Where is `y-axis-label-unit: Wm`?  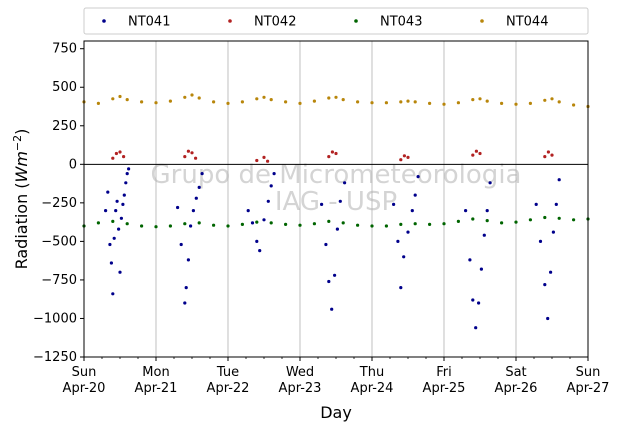 y-axis-label-unit: Wm is located at coordinates (21, 166).